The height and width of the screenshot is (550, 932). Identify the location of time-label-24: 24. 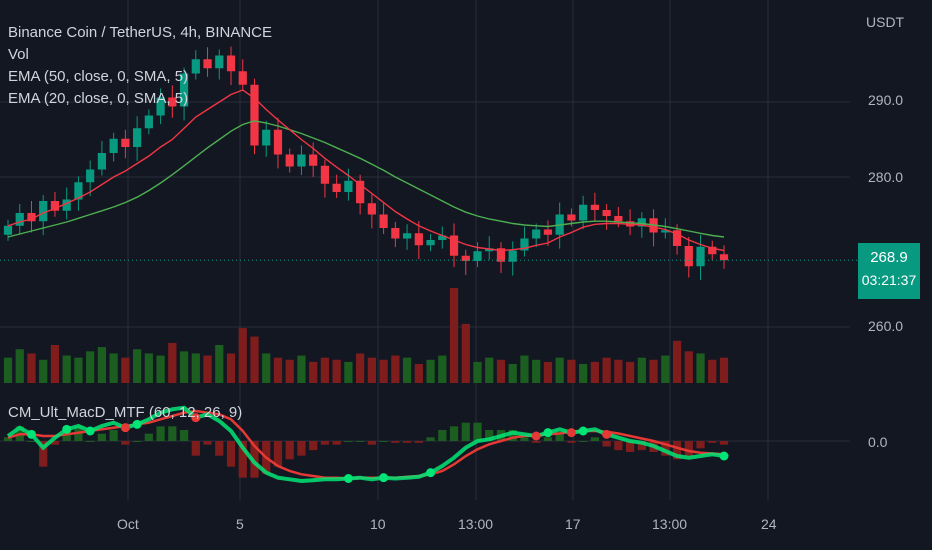
(769, 524).